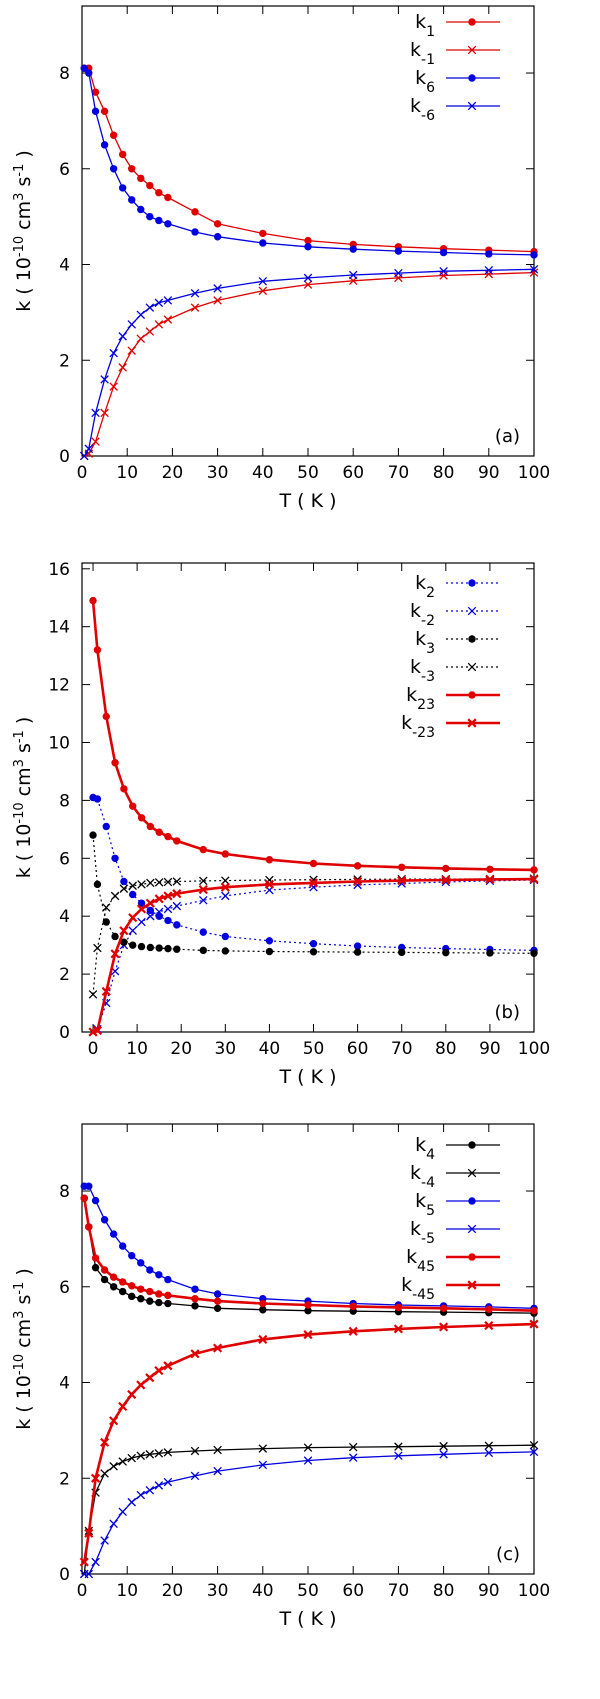  What do you see at coordinates (313, 894) in the screenshot?
I see `series-k3` at bounding box center [313, 894].